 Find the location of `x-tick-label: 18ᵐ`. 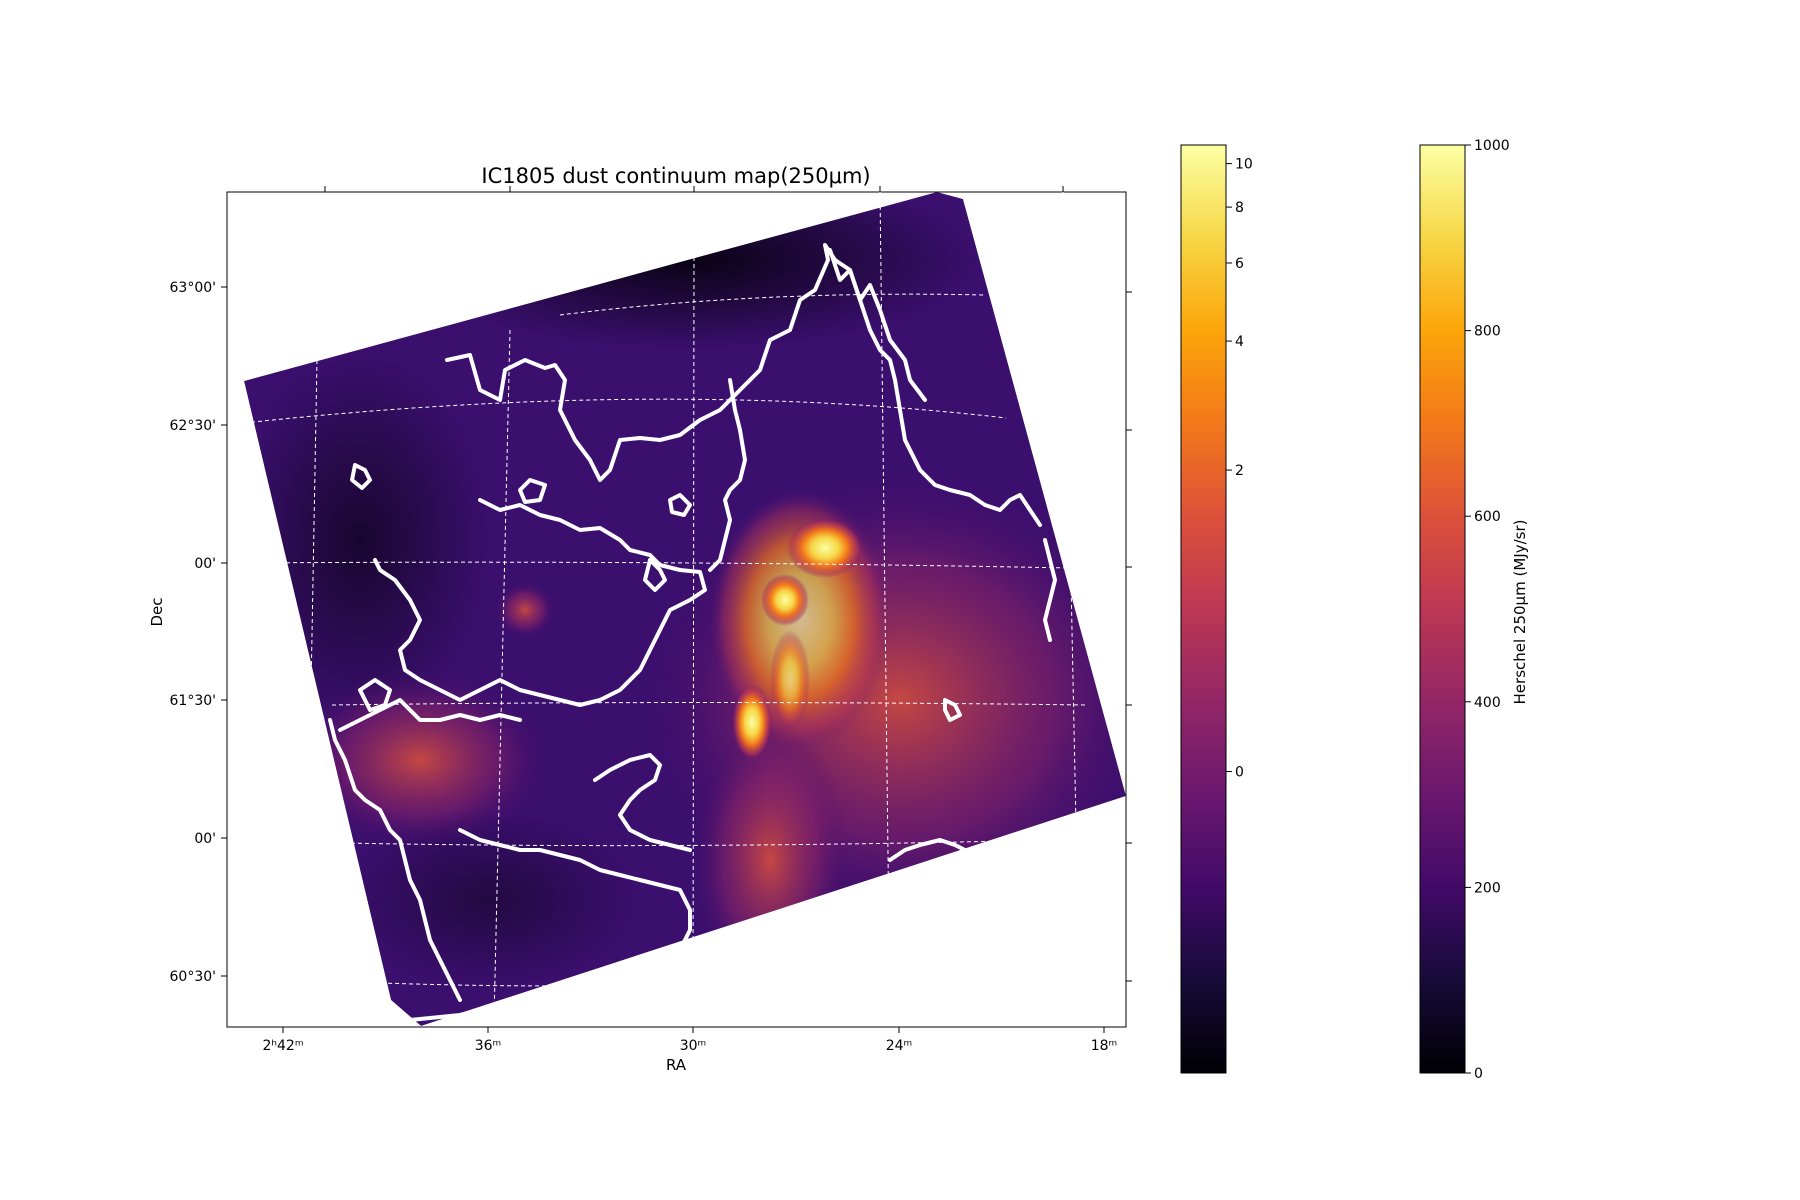

x-tick-label: 18ᵐ is located at coordinates (1104, 1046).